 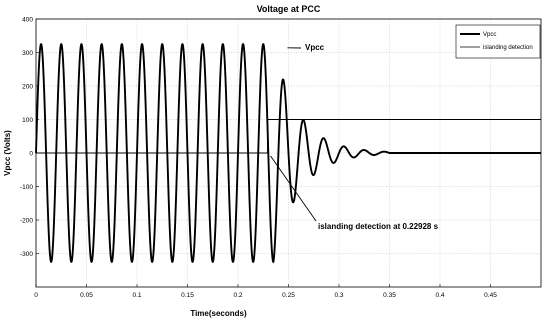 I want to click on x-tick-label: 0.2, so click(x=237, y=295).